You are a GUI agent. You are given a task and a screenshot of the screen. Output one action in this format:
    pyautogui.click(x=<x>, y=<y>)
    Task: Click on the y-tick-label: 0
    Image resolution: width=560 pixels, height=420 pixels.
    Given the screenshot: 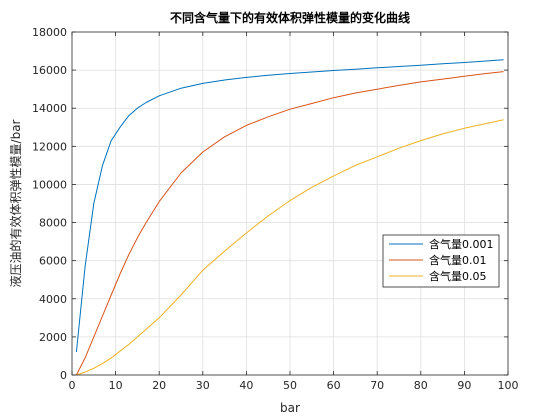 What is the action you would take?
    pyautogui.click(x=63, y=375)
    